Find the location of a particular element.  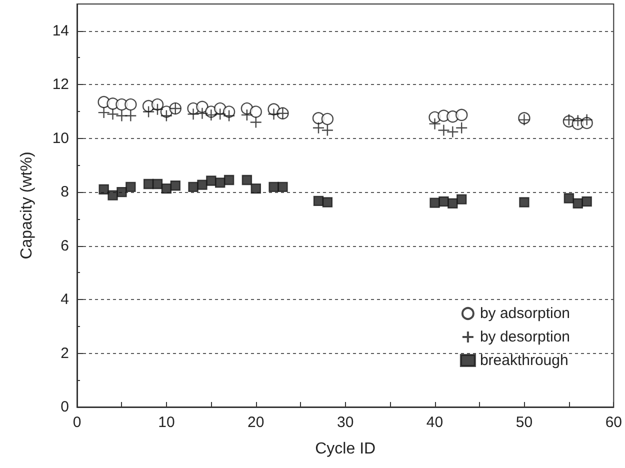

x-tick-label: 60 is located at coordinates (613, 422).